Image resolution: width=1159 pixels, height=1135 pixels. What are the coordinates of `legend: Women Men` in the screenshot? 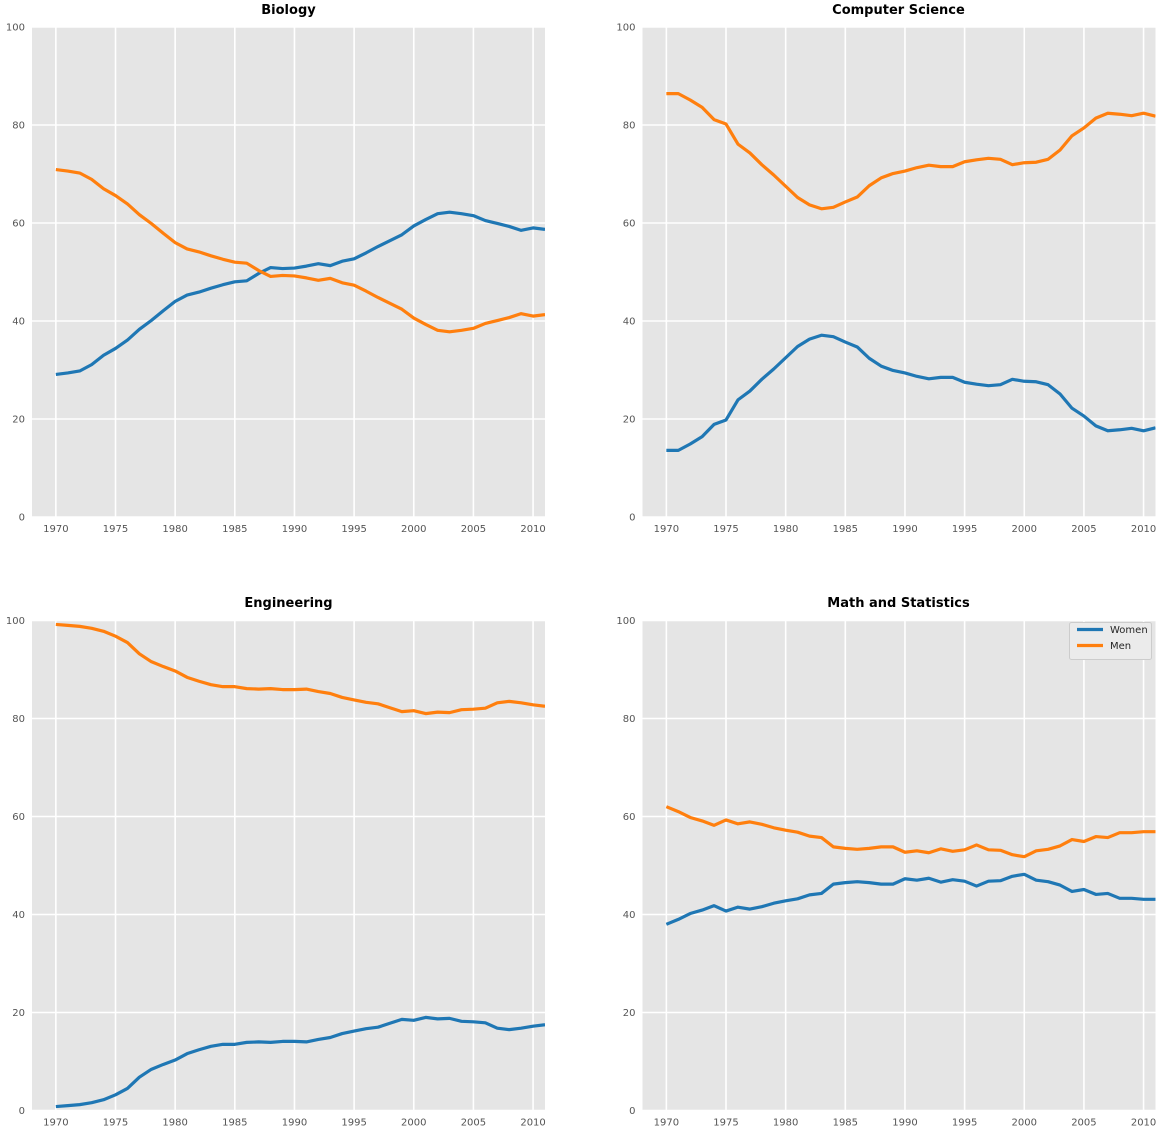 It's located at (1110, 640).